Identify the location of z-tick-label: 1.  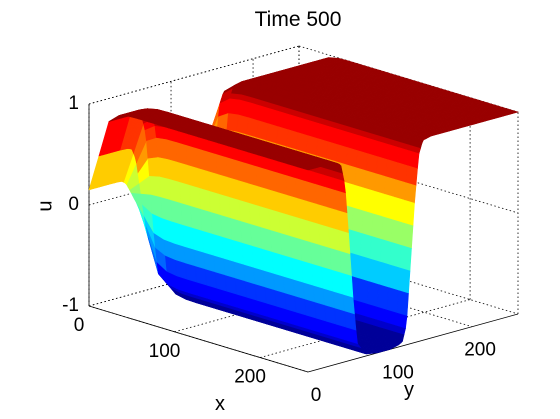
(73, 103).